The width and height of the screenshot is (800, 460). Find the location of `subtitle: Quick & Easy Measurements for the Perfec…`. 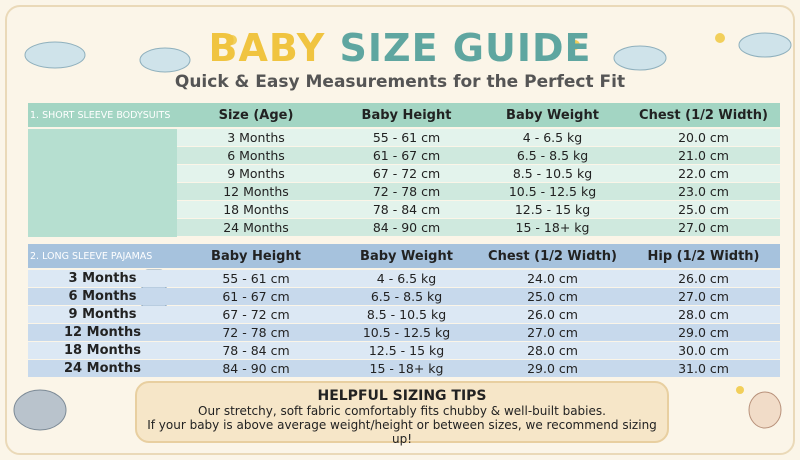

subtitle: Quick & Easy Measurements for the Perfec… is located at coordinates (400, 82).